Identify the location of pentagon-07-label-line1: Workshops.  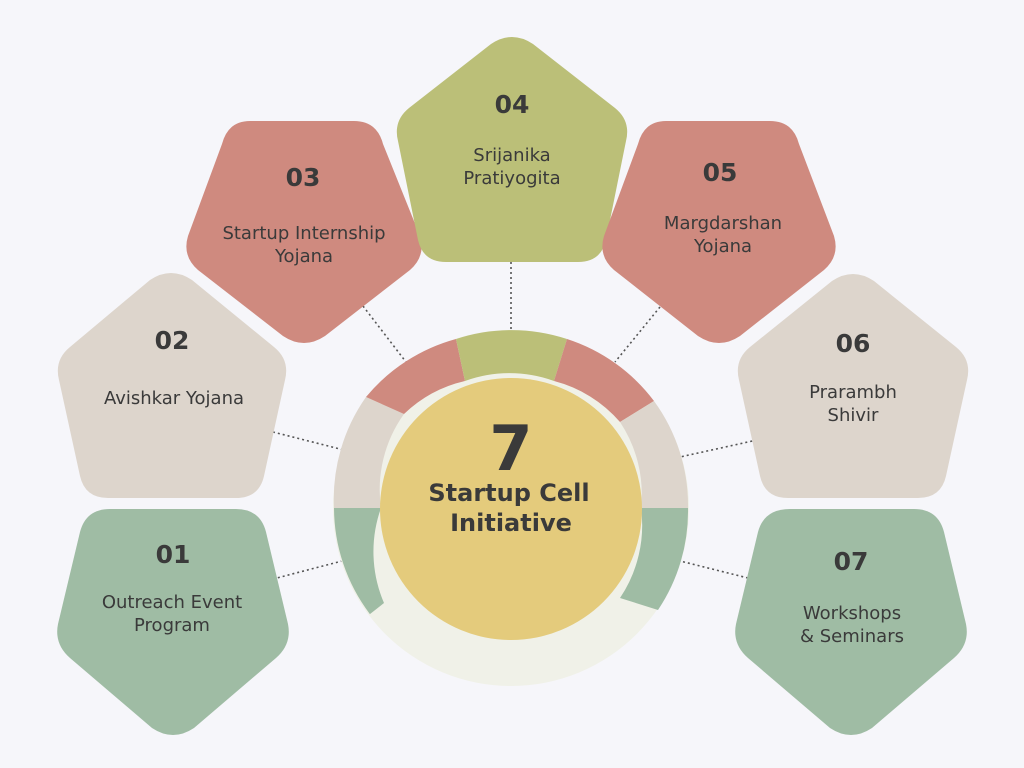
(852, 613).